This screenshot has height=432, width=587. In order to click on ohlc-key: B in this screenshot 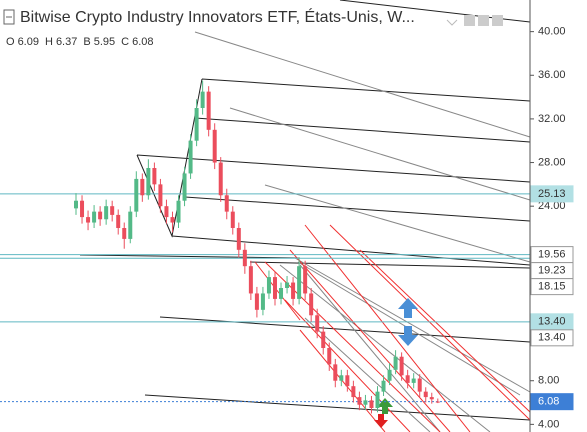, I will do `click(86, 42)`.